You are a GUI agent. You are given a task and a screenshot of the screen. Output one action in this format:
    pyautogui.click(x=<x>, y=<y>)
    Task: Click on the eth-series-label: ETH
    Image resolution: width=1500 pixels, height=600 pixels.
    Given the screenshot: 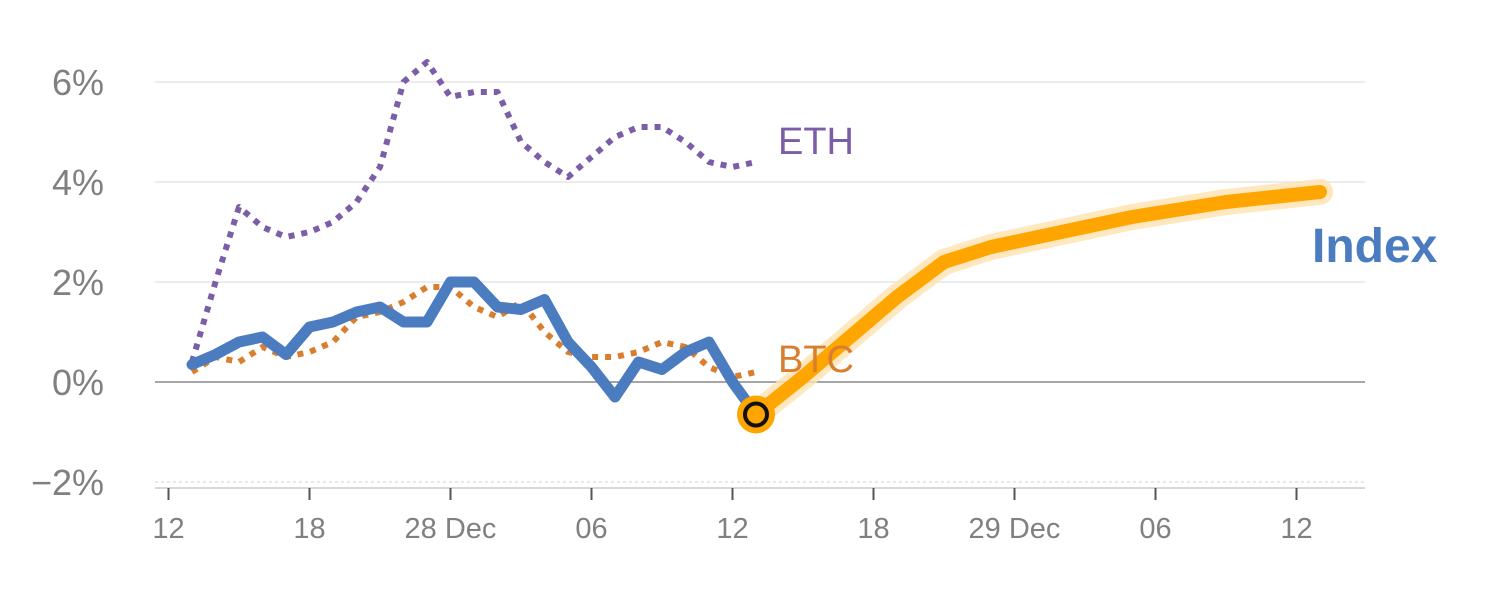 What is the action you would take?
    pyautogui.click(x=816, y=142)
    